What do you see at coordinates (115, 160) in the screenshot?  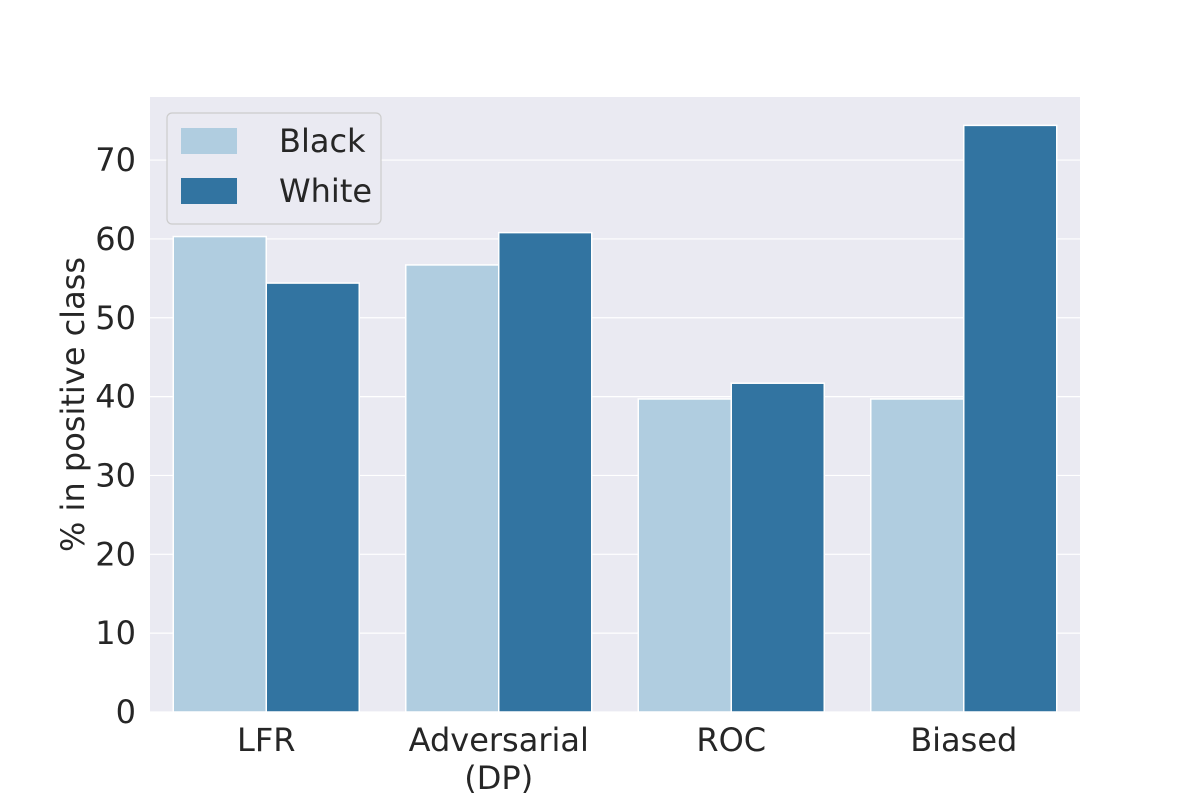 I see `y-tick-label: 70` at bounding box center [115, 160].